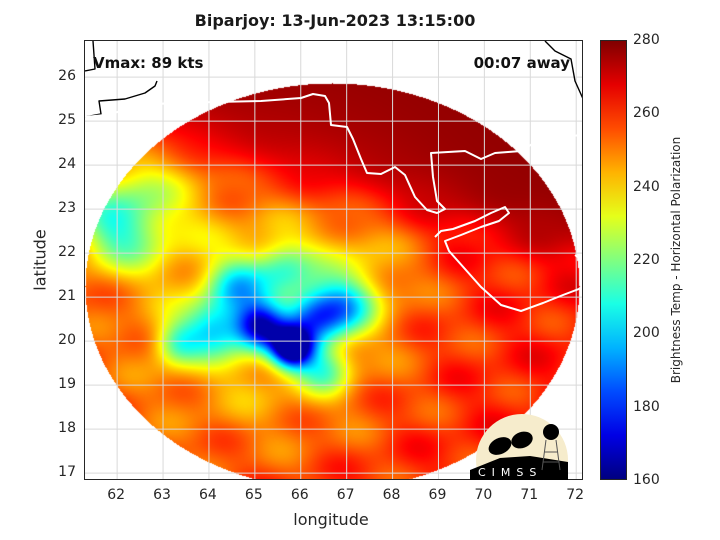  I want to click on vmax-annotation: Vmax: 89 kts, so click(148, 63).